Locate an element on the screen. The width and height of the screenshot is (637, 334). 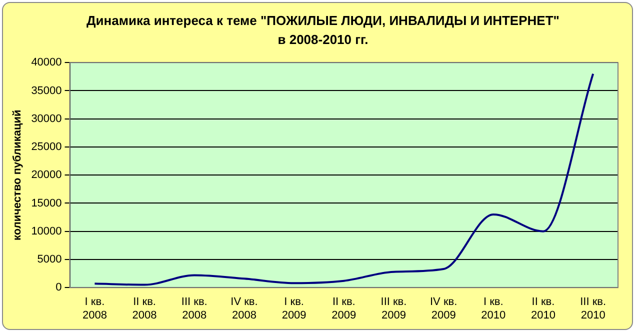
x-tick-label: III кв. 2008 is located at coordinates (194, 309).